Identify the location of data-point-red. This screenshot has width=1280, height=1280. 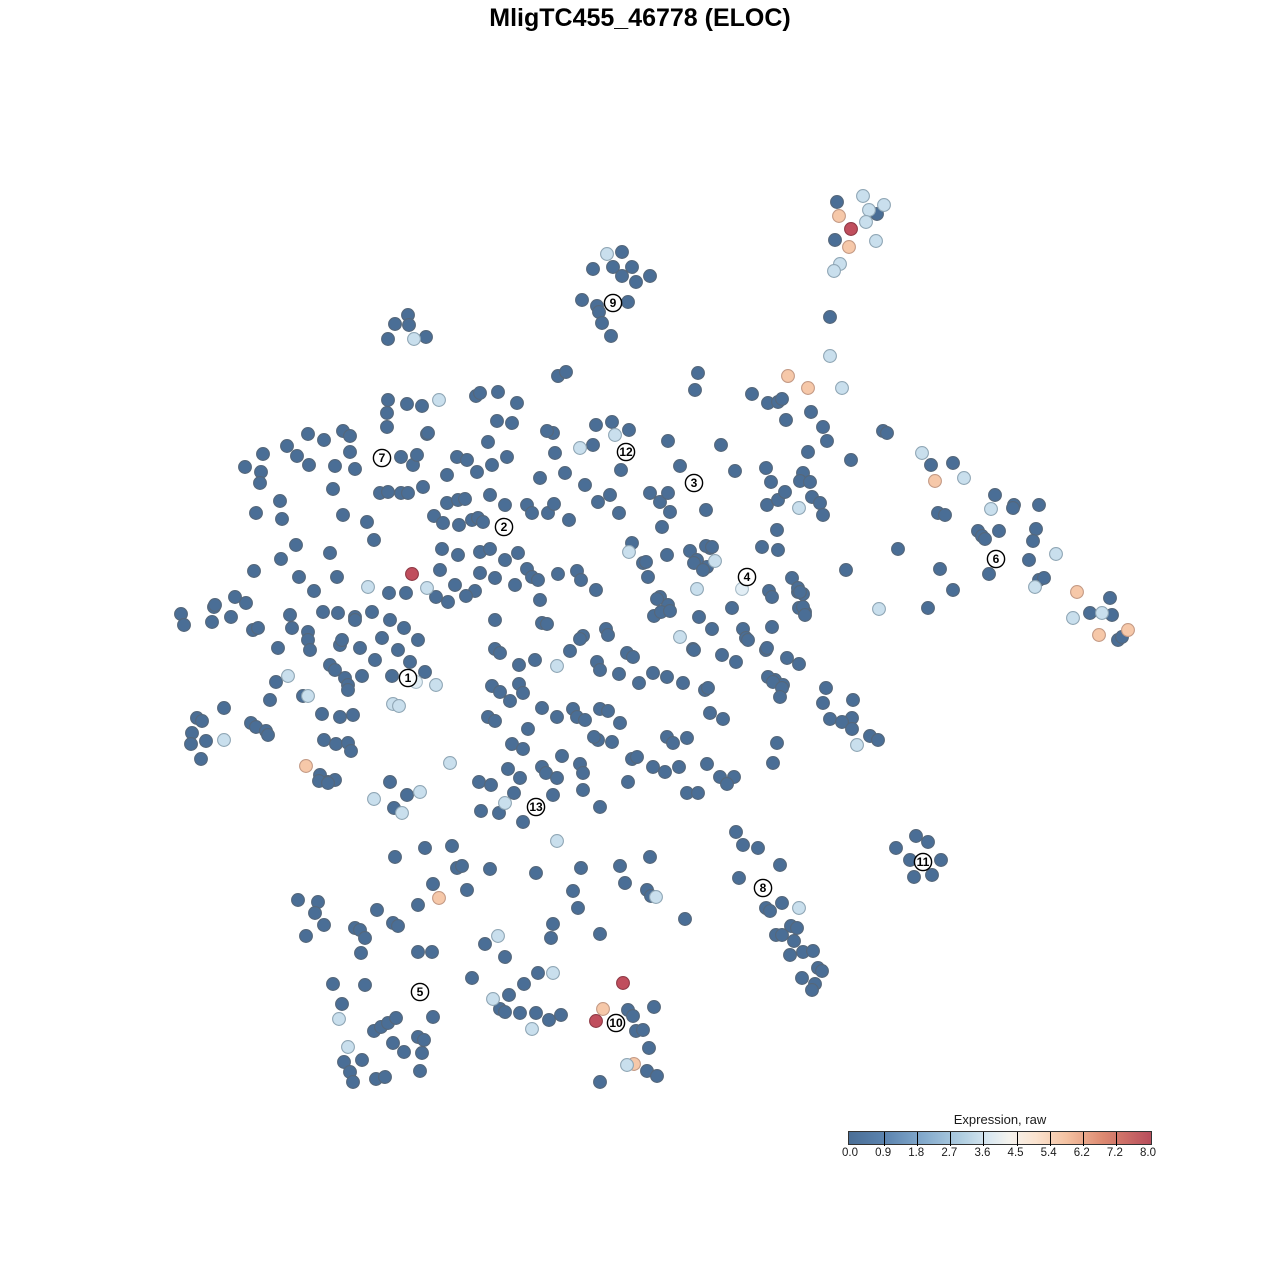
(412, 574).